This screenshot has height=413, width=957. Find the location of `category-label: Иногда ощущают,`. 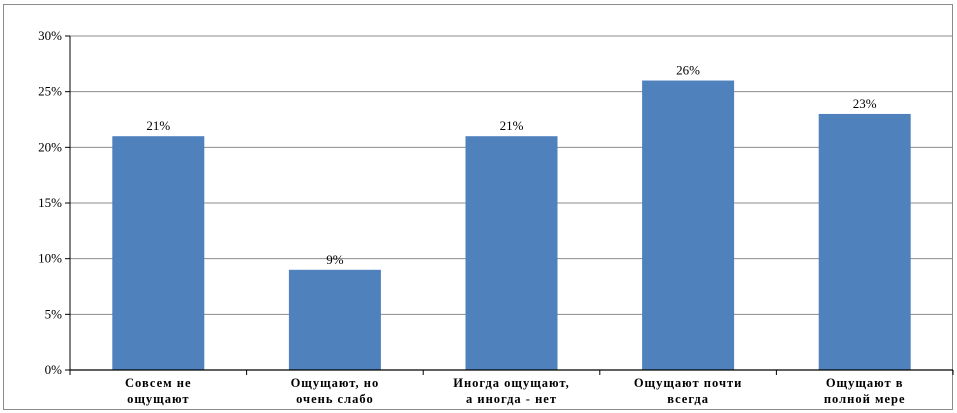

category-label: Иногда ощущают, is located at coordinates (511, 383).